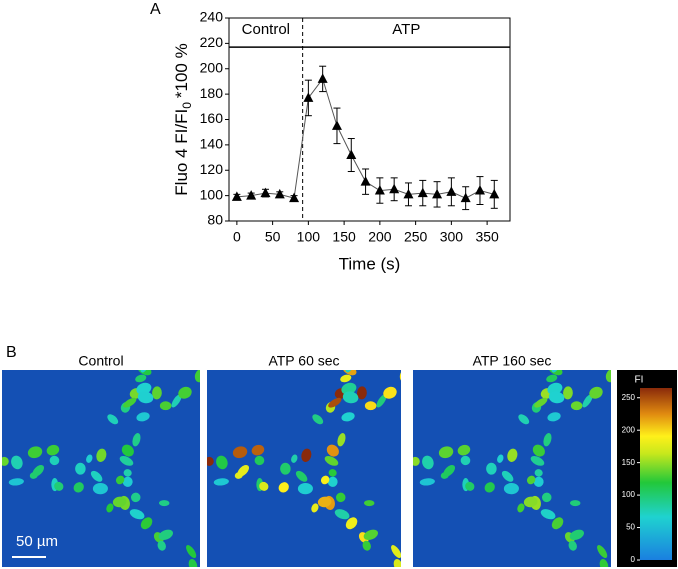  I want to click on x-tick-label: 300, so click(452, 237).